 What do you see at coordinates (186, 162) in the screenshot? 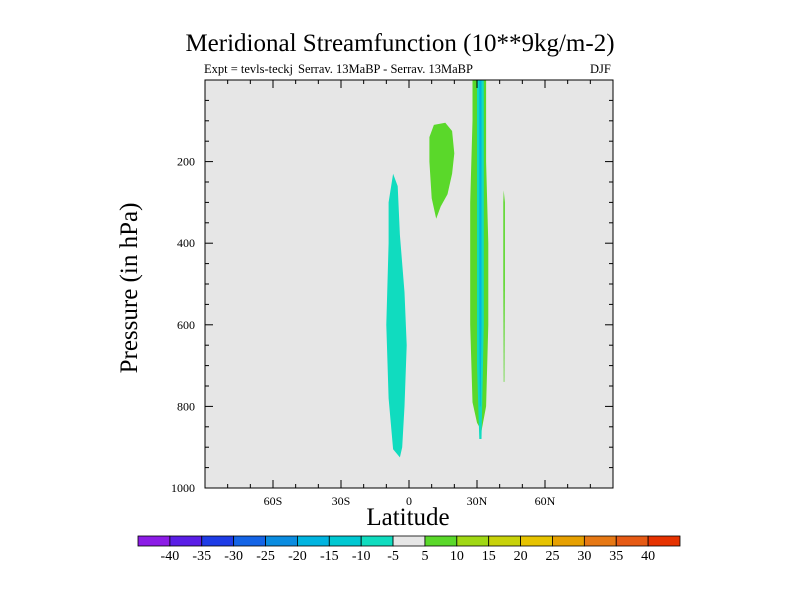
I see `y-tick-label: 200` at bounding box center [186, 162].